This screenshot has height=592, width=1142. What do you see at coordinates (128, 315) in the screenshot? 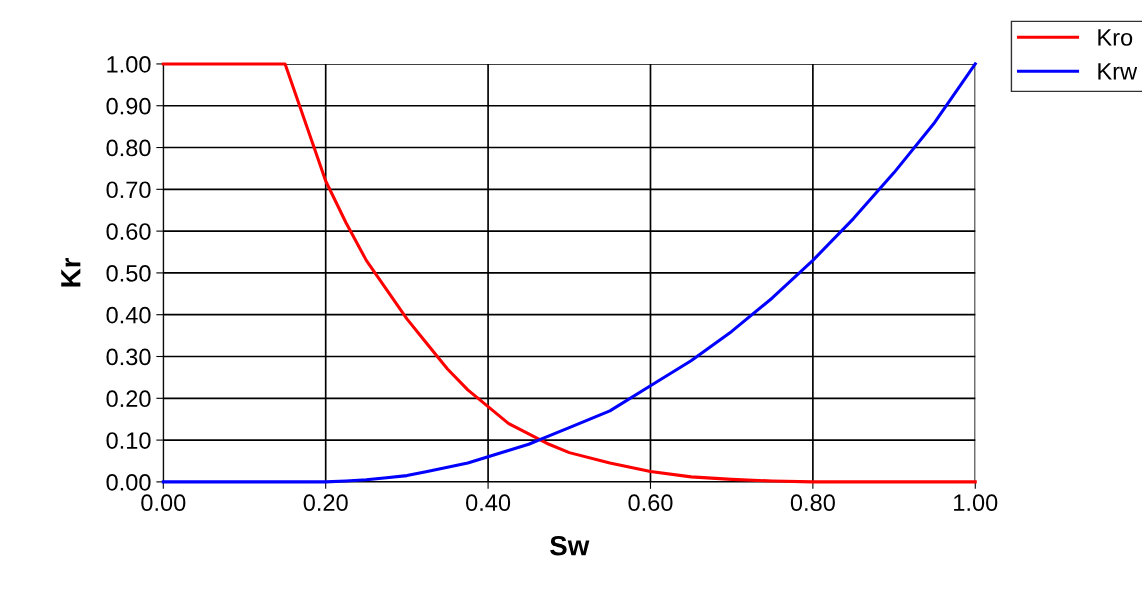
I see `y-tick-label: 0.40` at bounding box center [128, 315].